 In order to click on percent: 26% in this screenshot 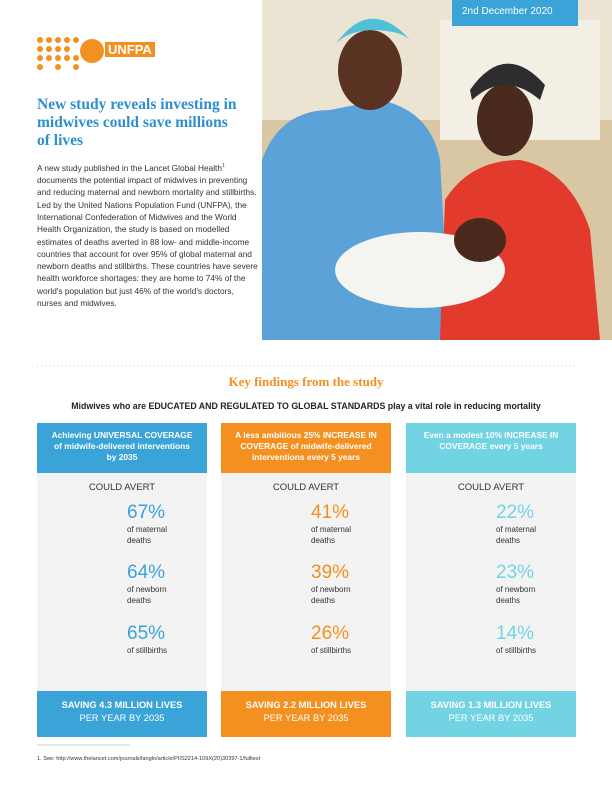, I will do `click(330, 633)`.